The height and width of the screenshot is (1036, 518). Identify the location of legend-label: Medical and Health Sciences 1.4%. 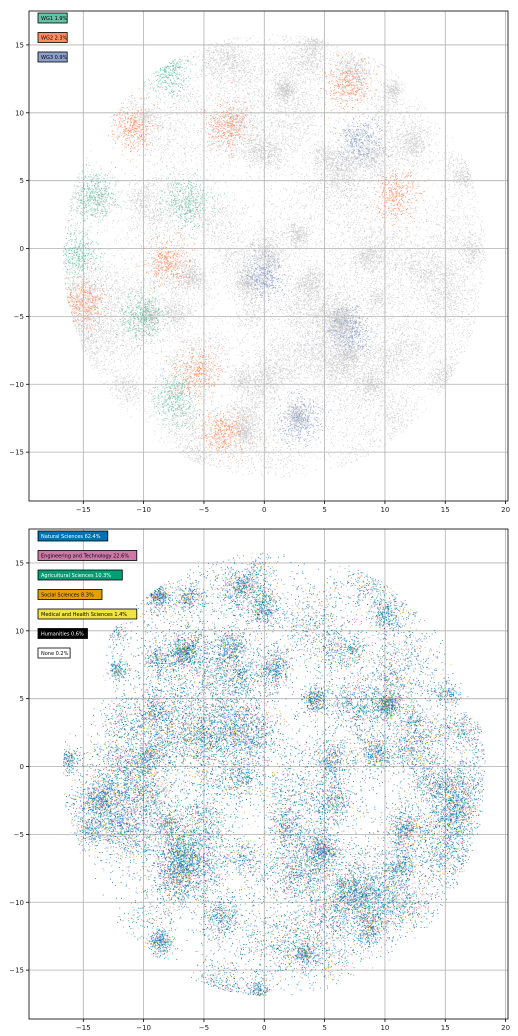
(84, 615).